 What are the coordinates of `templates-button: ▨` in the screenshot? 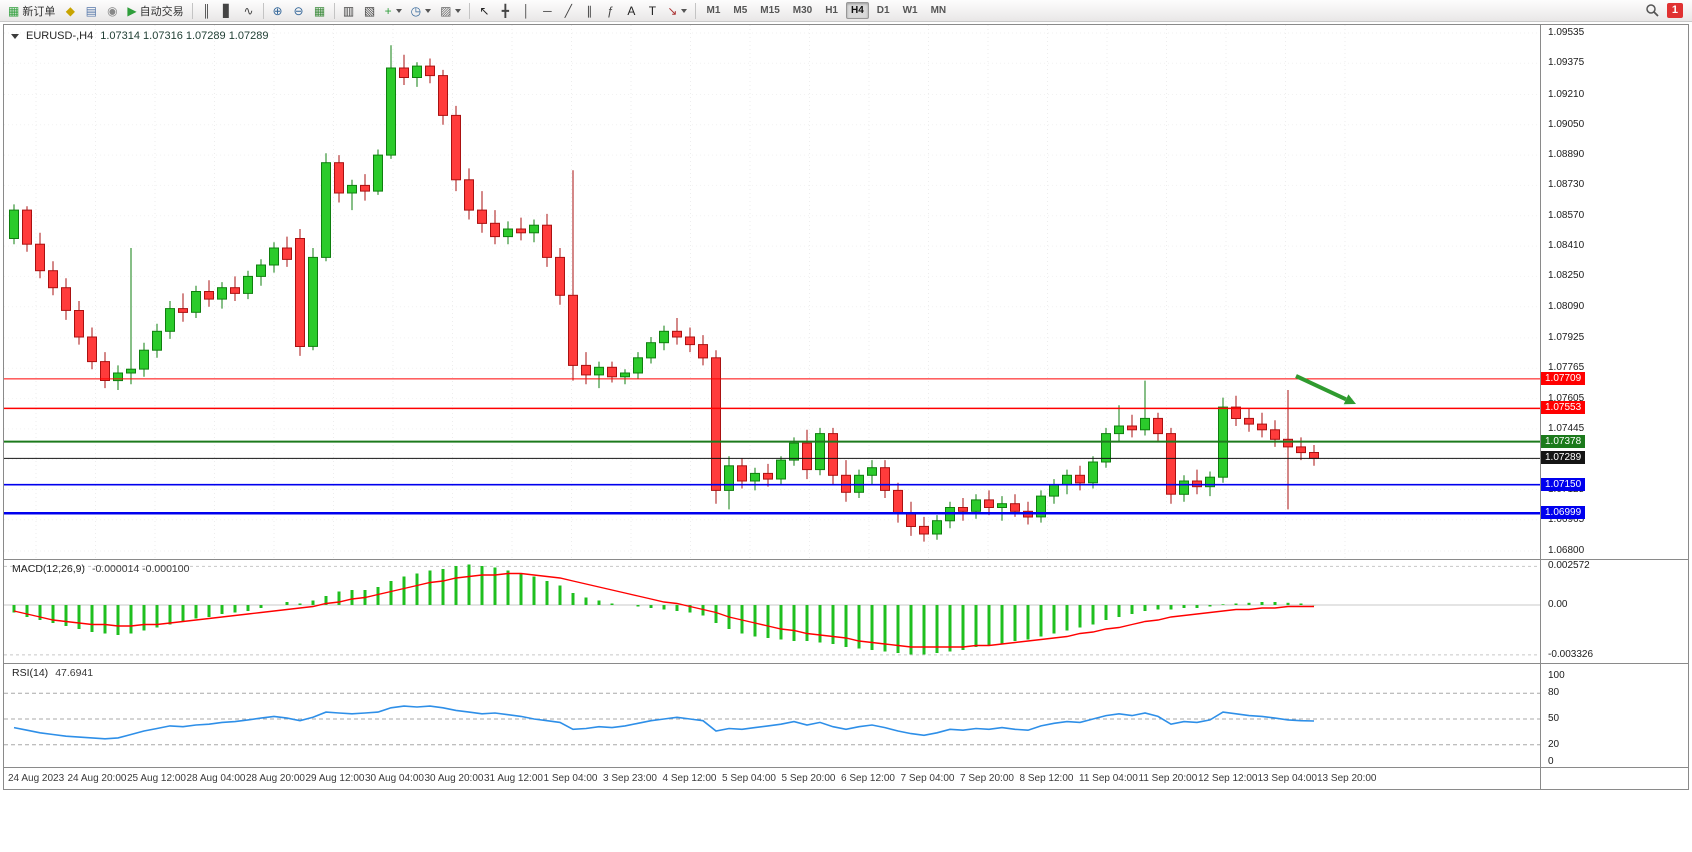 It's located at (450, 11).